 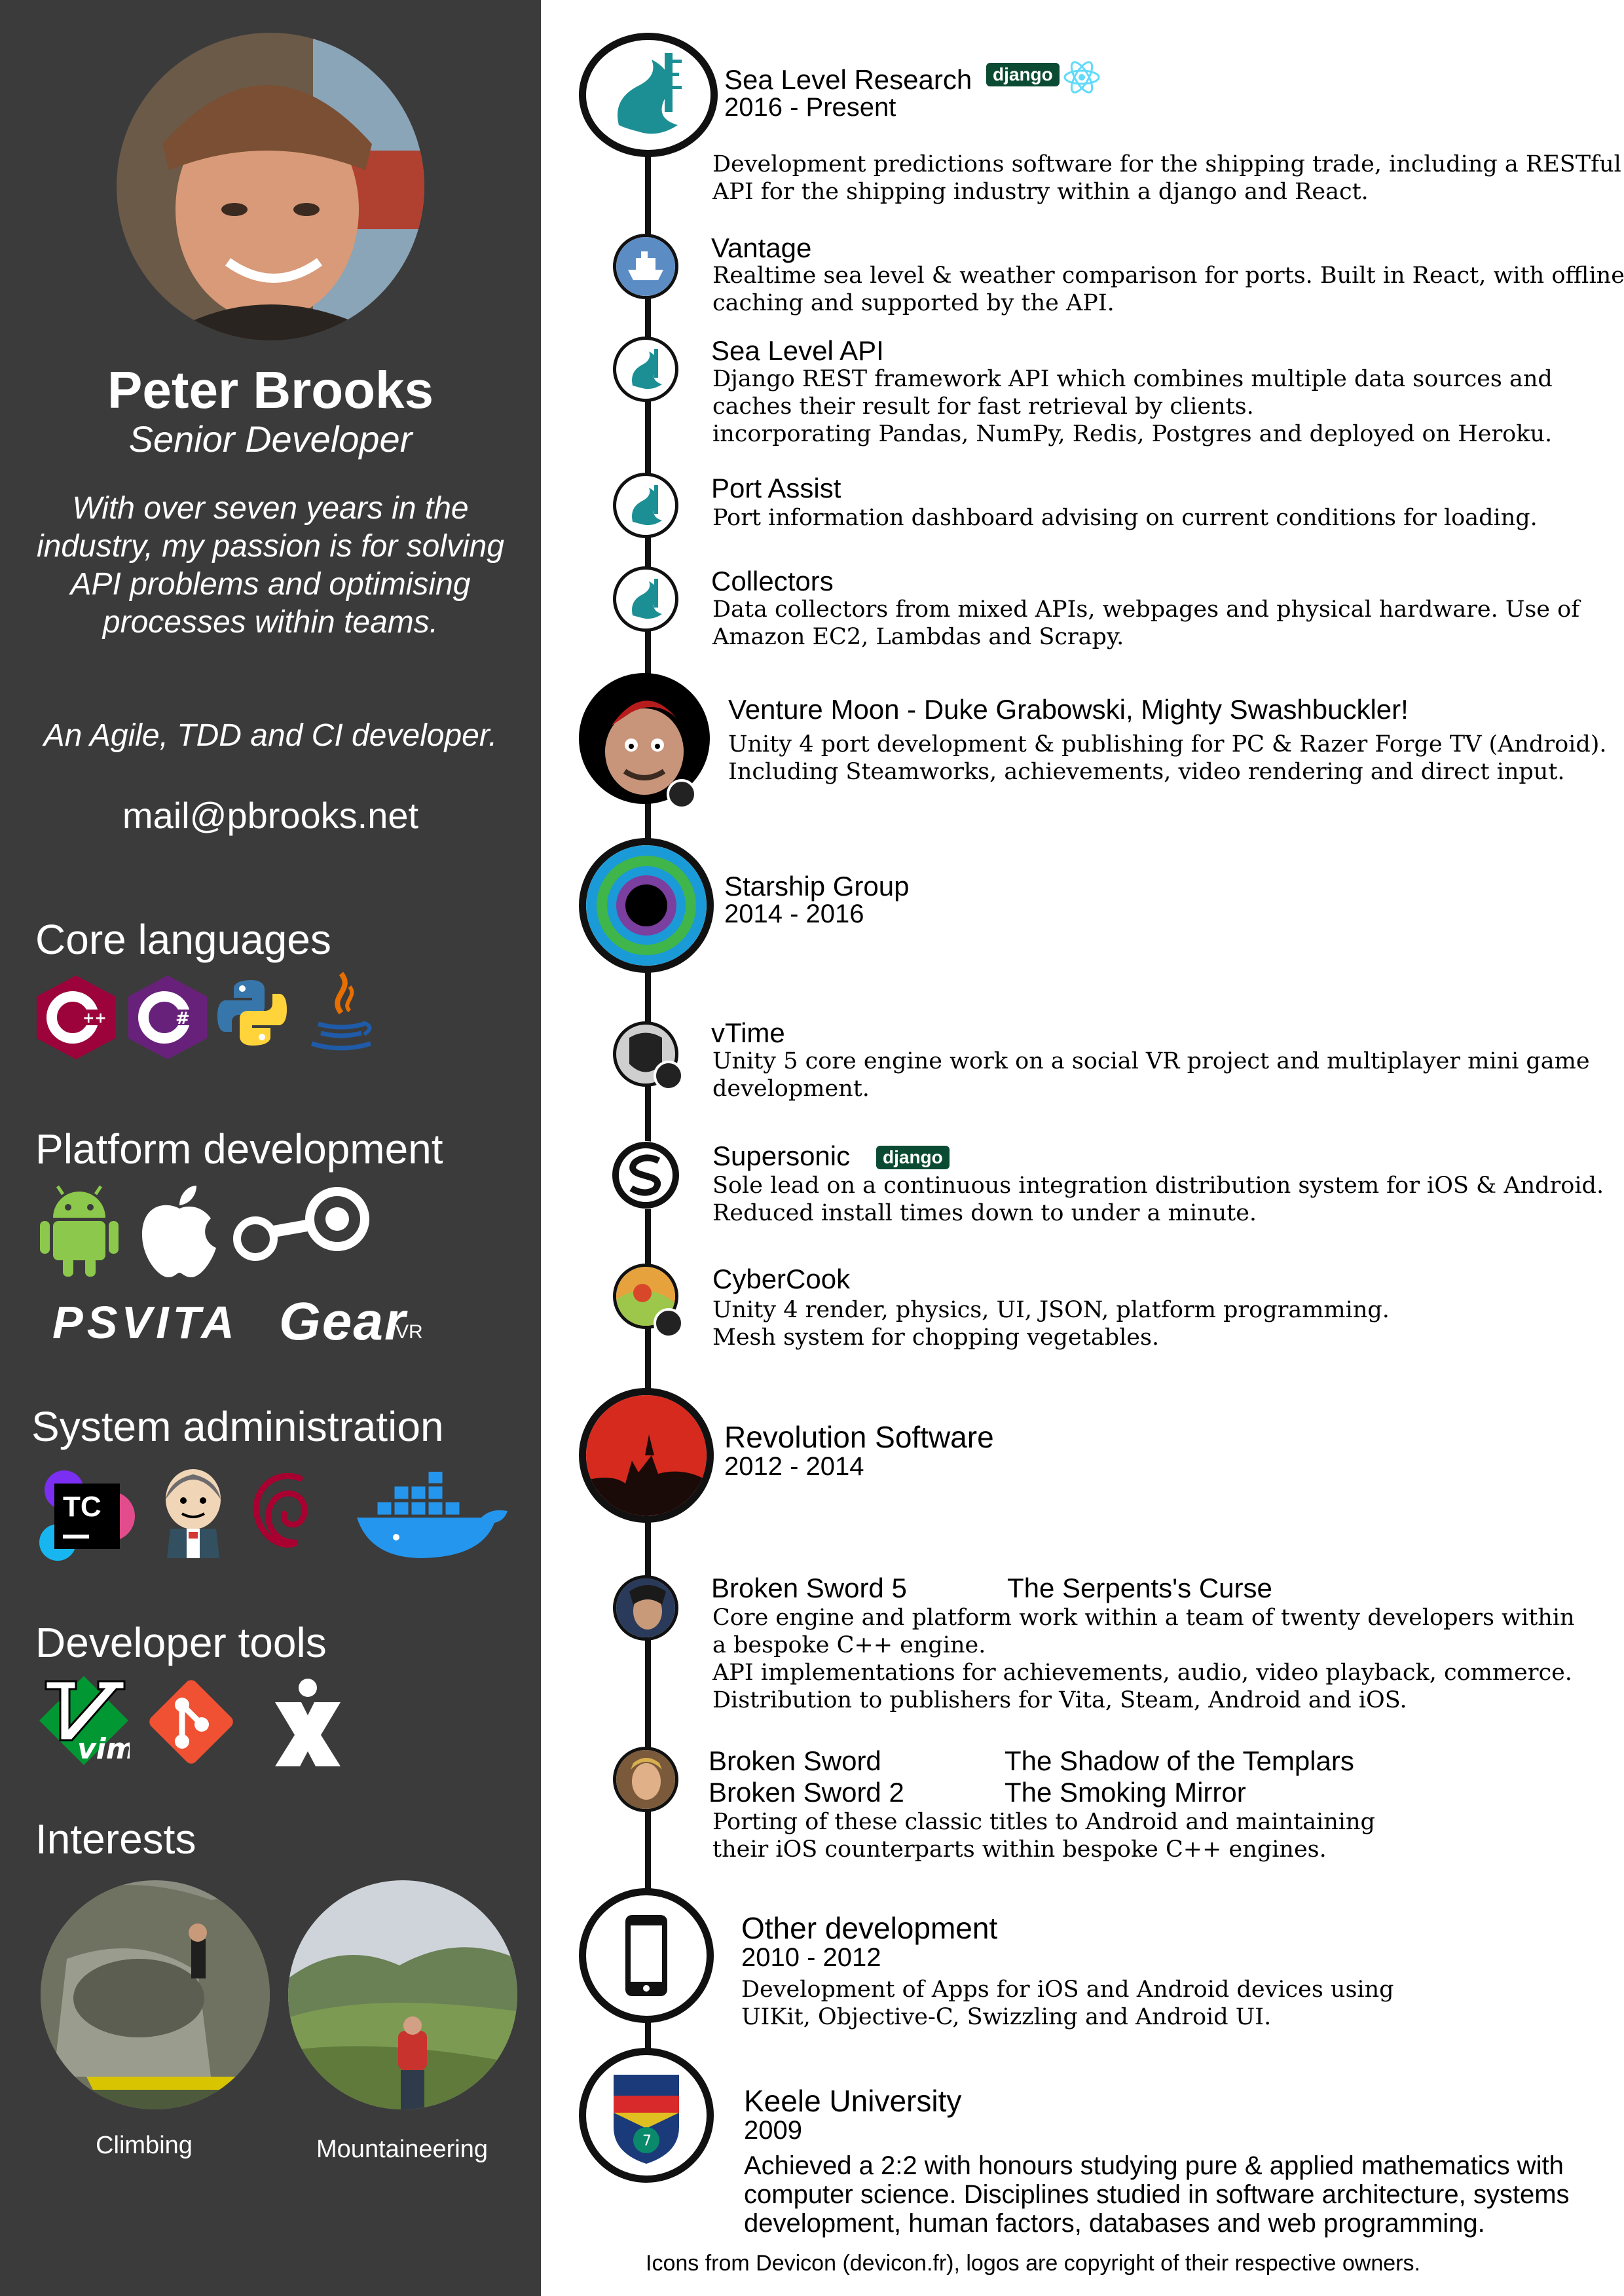 What do you see at coordinates (409, 1332) in the screenshot?
I see `gear-vr-suffix: VR` at bounding box center [409, 1332].